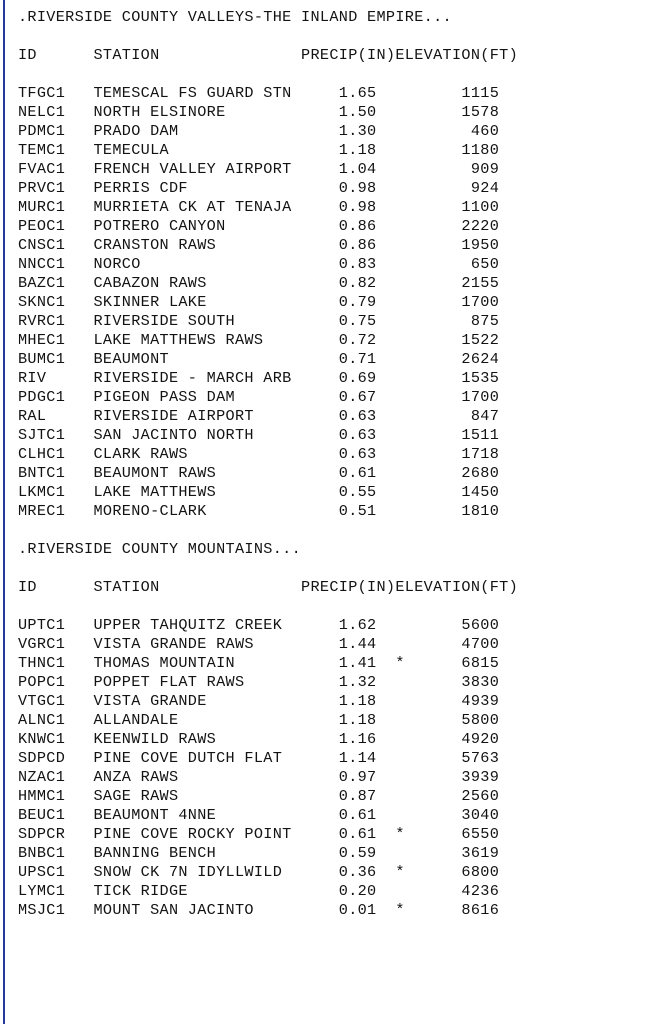 This screenshot has width=652, height=1024. I want to click on table-row: PDMC1 PRADO DAM 1.30 460, so click(259, 131).